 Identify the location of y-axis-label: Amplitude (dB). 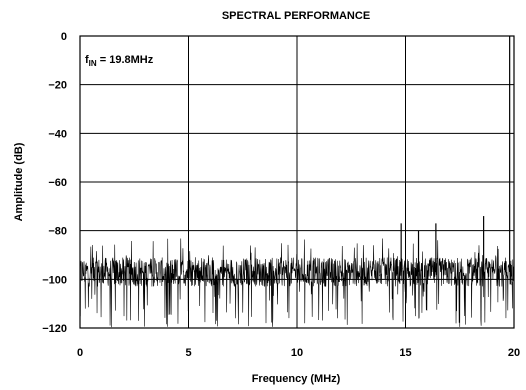
(19, 181).